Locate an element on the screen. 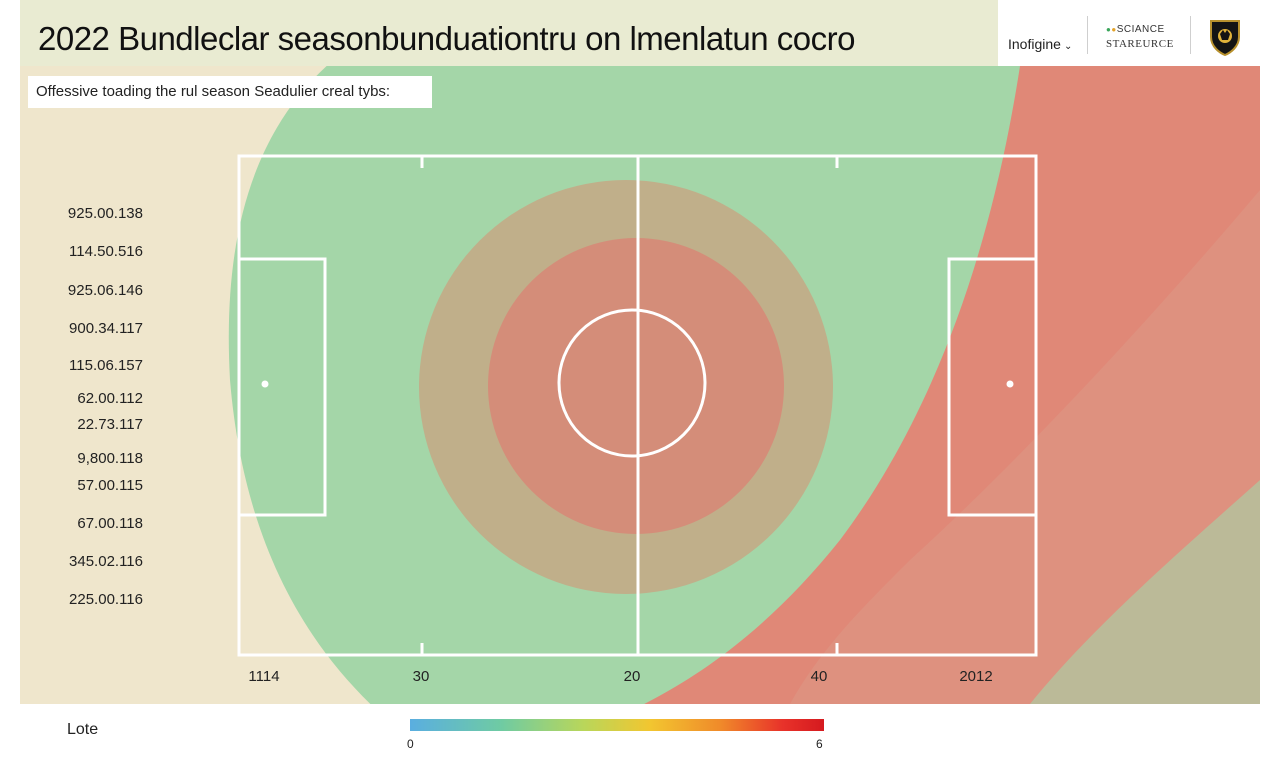  row-label: 67.00.118 is located at coordinates (110, 523).